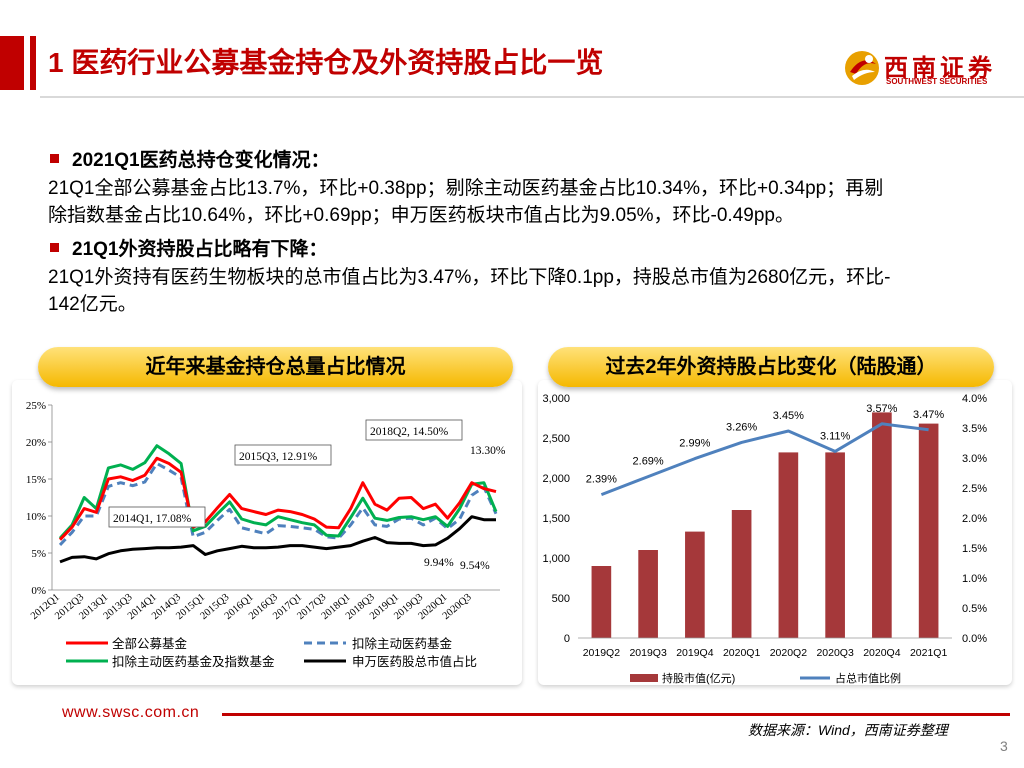  Describe the element at coordinates (788, 416) in the screenshot. I see `data-label: 3.45%` at that location.